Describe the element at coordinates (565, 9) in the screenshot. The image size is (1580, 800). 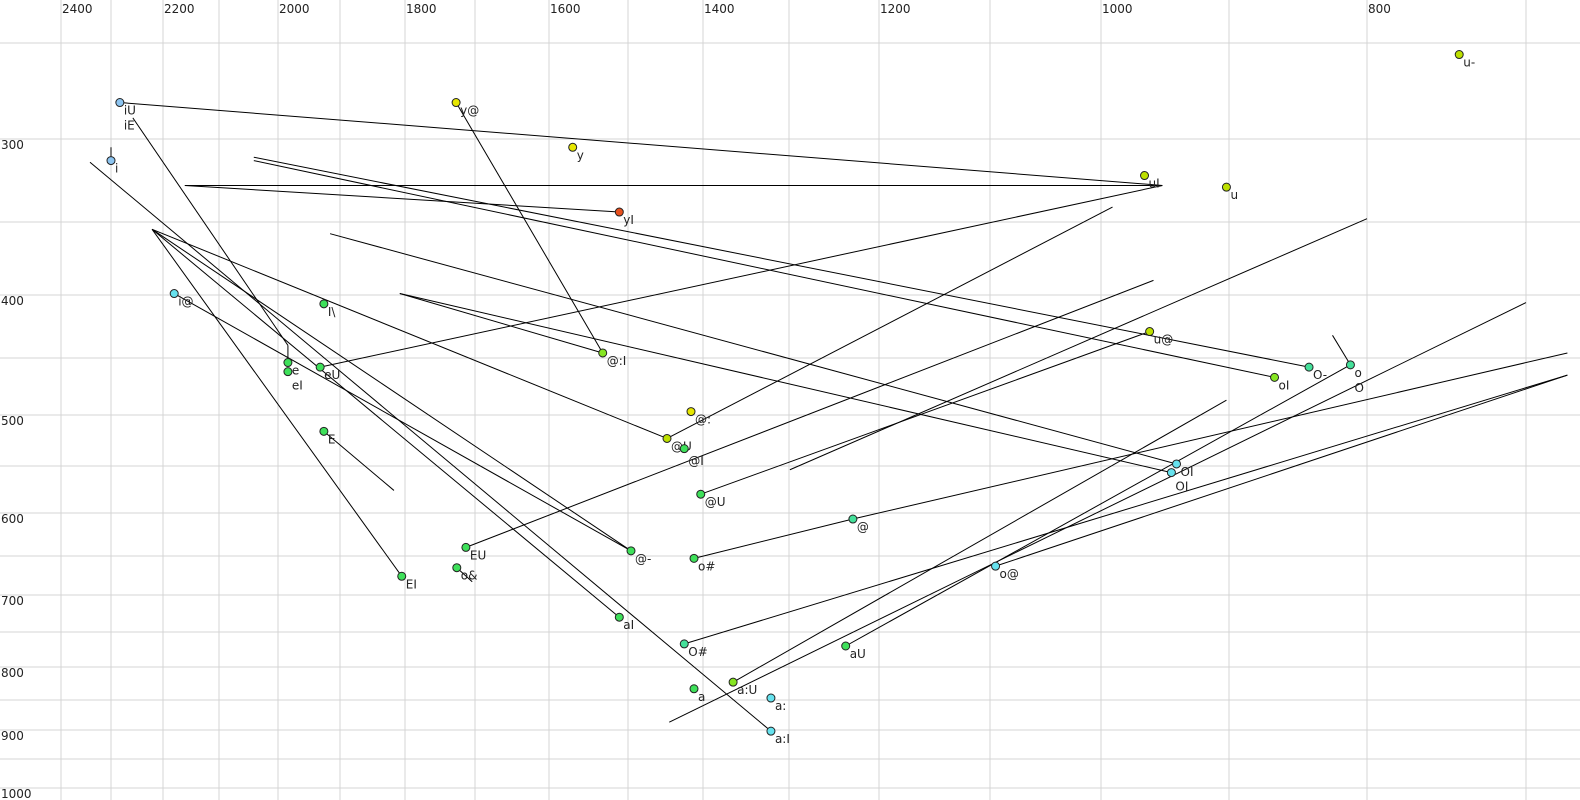
I see `x-tick-label: 1600` at that location.